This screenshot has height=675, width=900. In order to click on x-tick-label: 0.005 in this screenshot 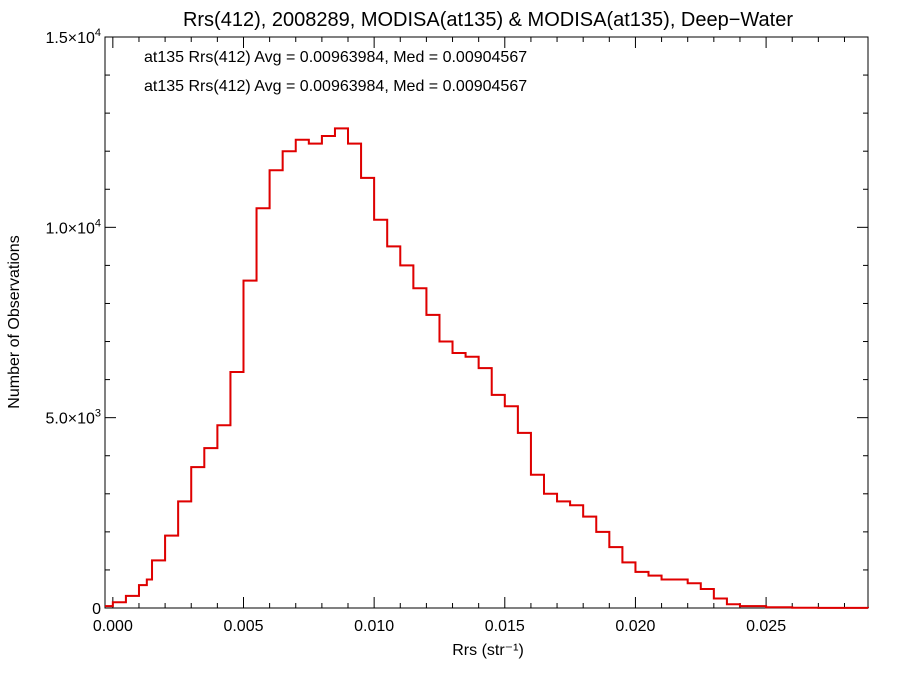, I will do `click(243, 626)`.